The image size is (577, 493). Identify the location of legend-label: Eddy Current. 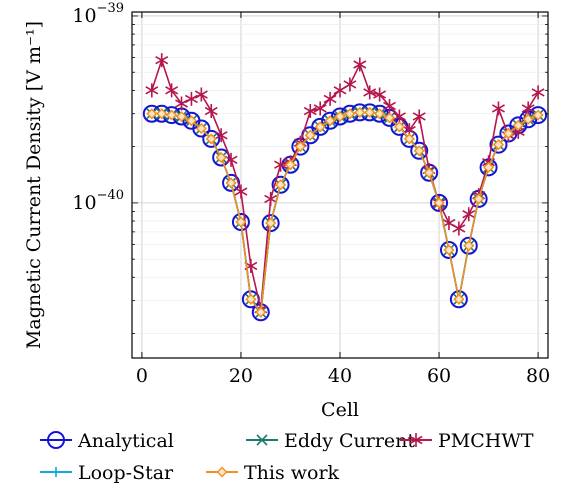
(349, 441).